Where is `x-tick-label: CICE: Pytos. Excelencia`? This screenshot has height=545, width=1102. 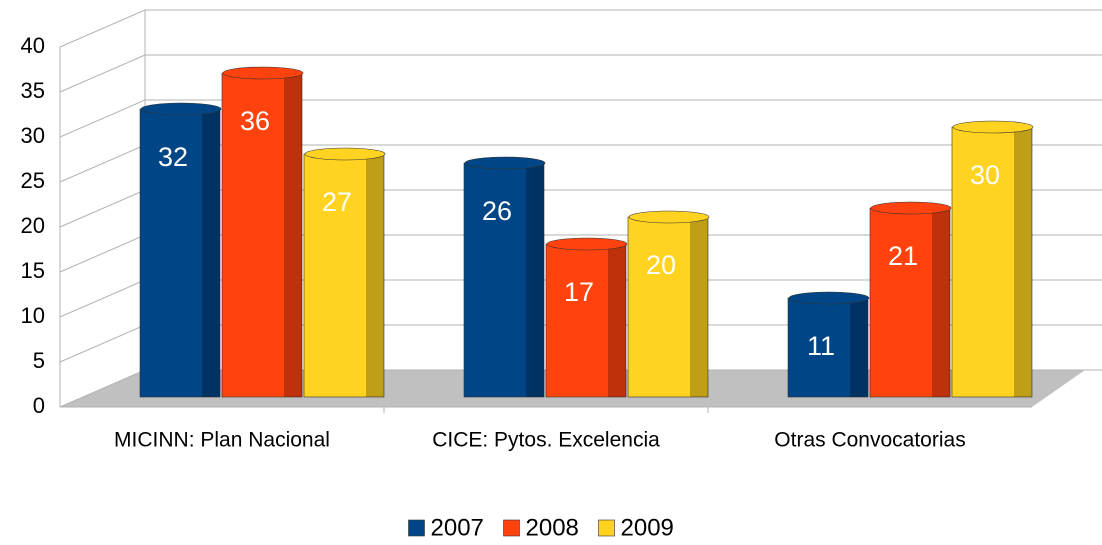
x-tick-label: CICE: Pytos. Excelencia is located at coordinates (546, 440).